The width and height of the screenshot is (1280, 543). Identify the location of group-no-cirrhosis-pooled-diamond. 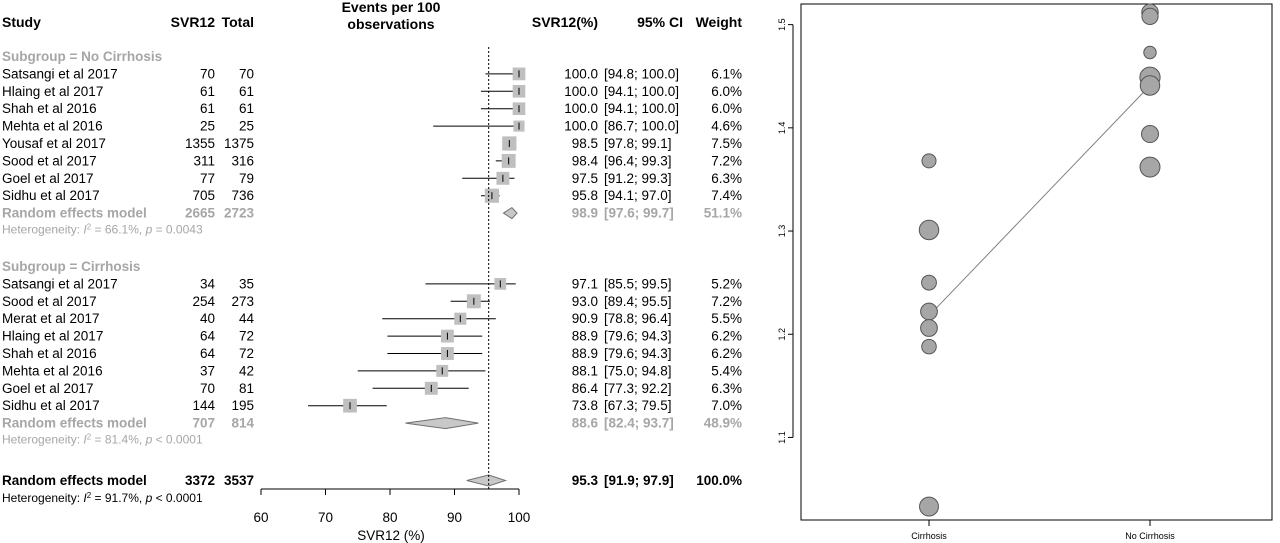
(510, 213).